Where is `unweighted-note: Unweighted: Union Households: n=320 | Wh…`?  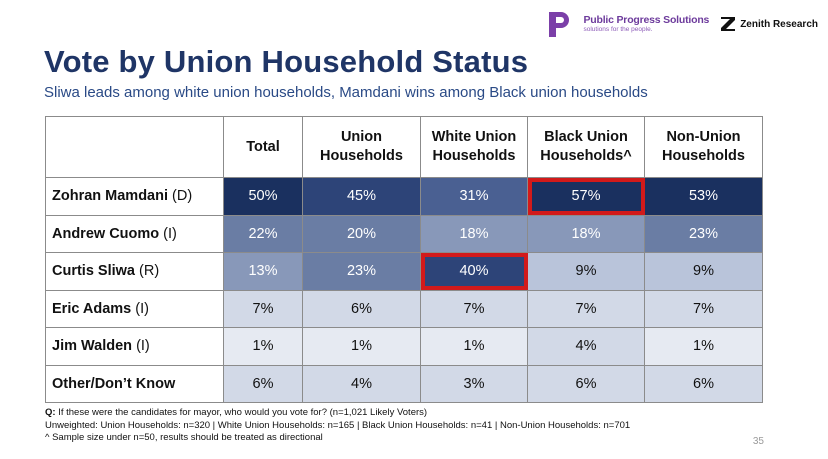
unweighted-note: Unweighted: Union Households: n=320 | Wh… is located at coordinates (338, 425).